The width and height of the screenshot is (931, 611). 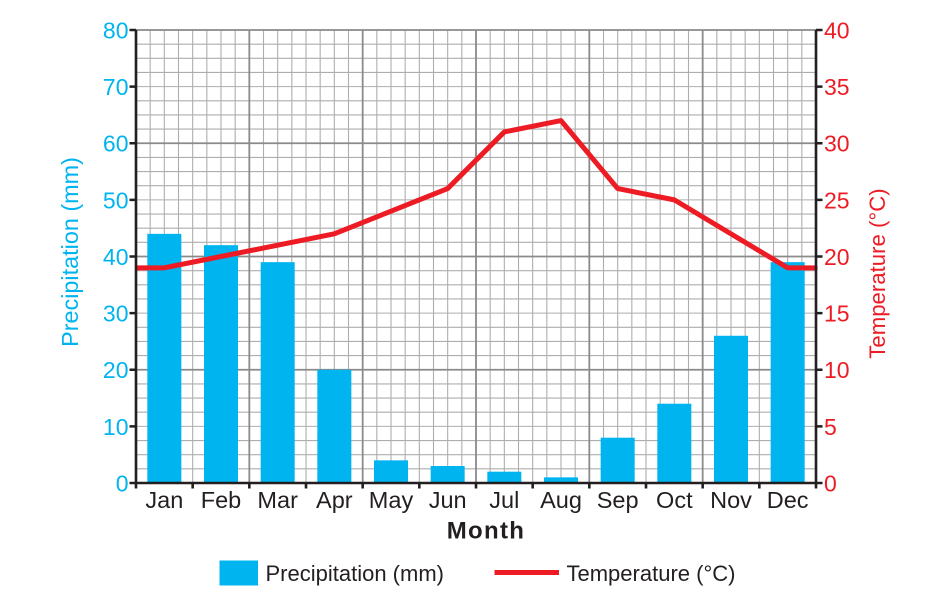 What do you see at coordinates (618, 500) in the screenshot?
I see `svg-text: Sep` at bounding box center [618, 500].